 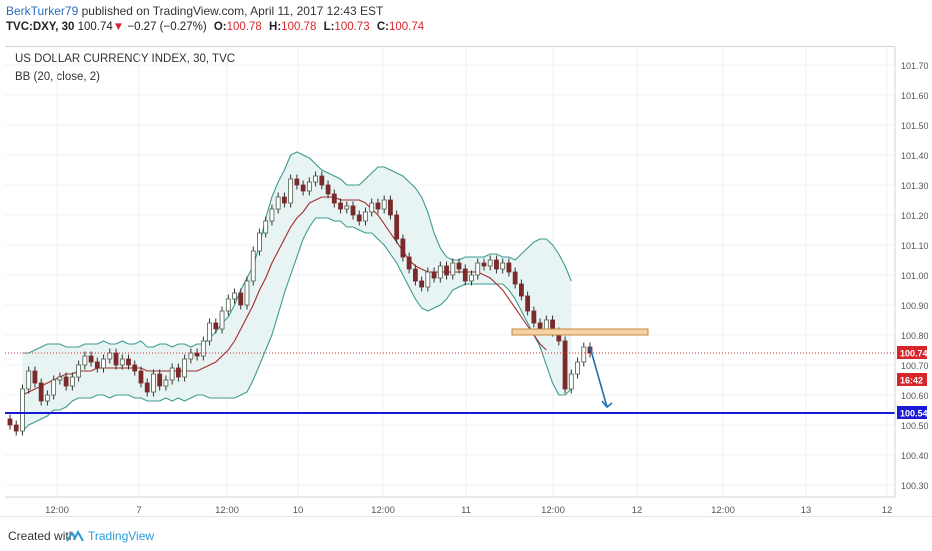 What do you see at coordinates (466, 510) in the screenshot?
I see `time-tick-label: 11` at bounding box center [466, 510].